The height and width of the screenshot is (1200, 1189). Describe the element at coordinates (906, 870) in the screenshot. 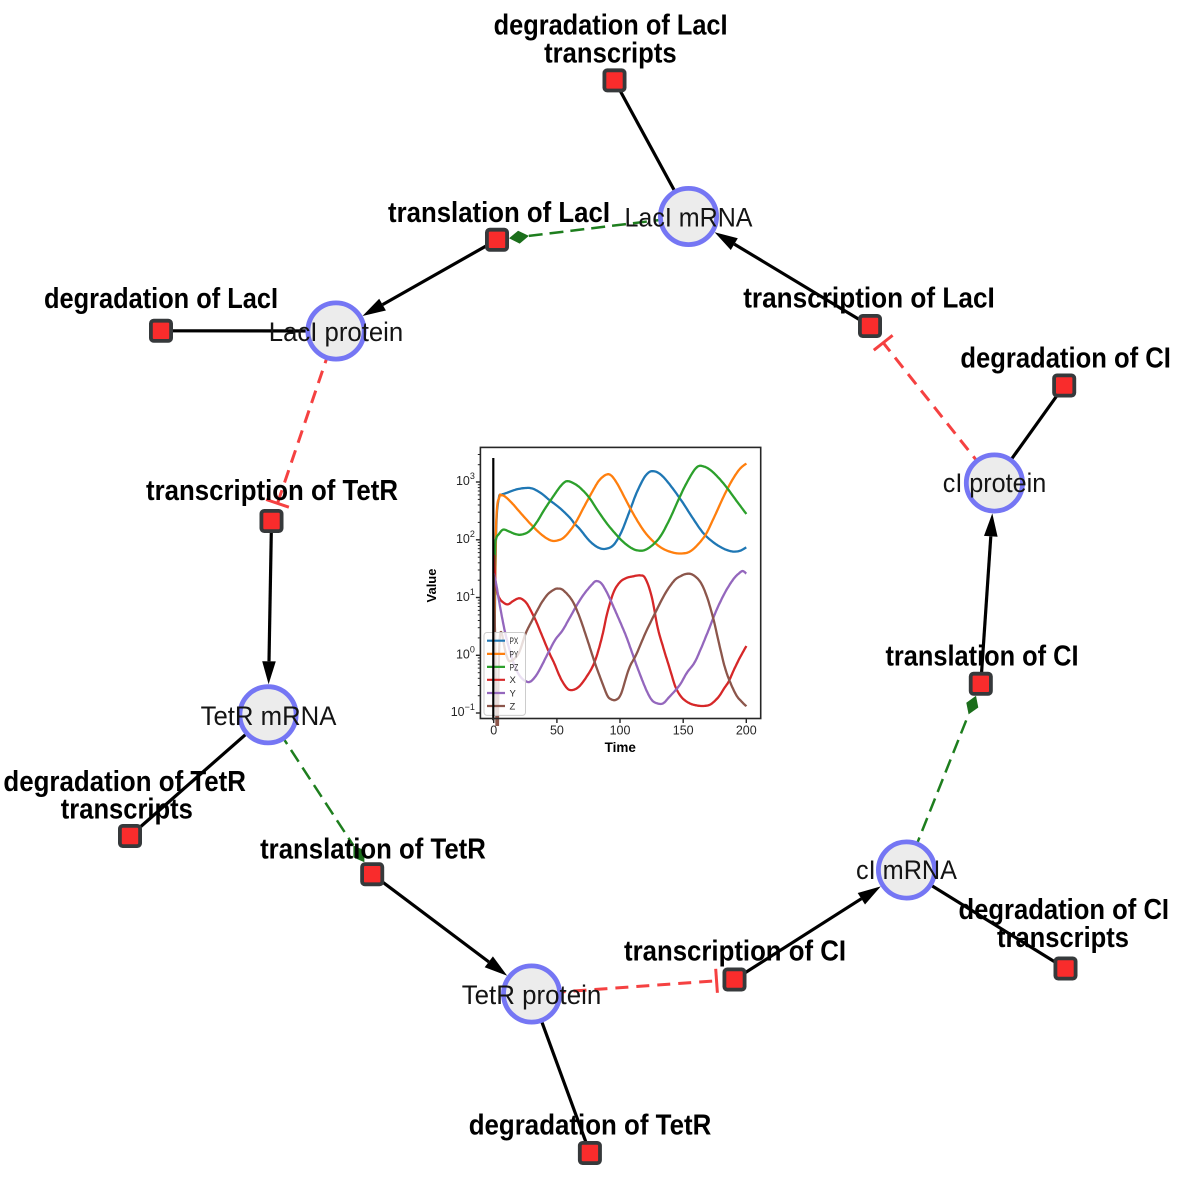

I see `svg-text: cI mRNA` at that location.